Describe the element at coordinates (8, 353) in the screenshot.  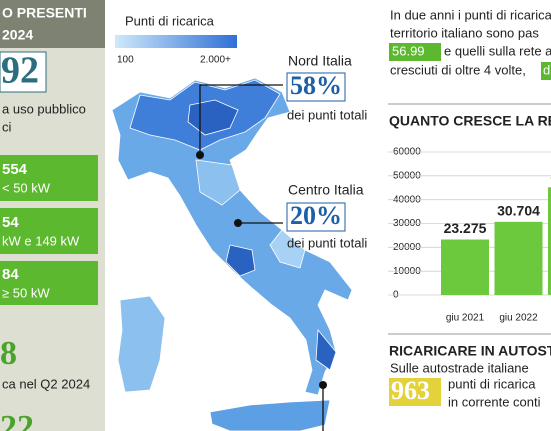
I see `q2-value: 8` at that location.